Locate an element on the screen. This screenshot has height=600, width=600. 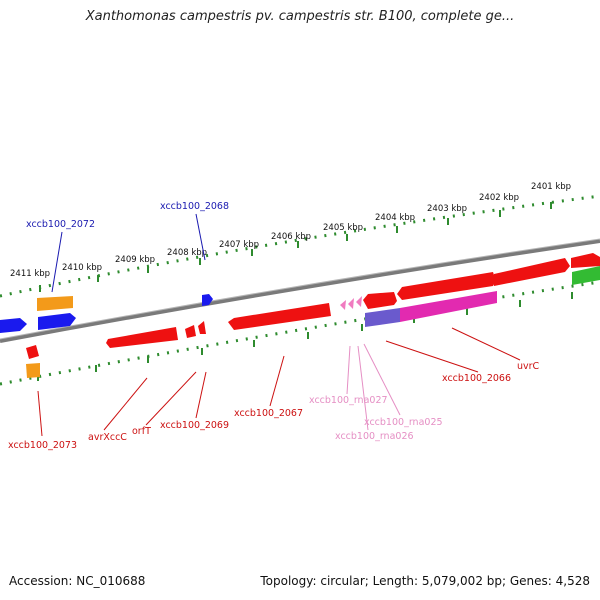
accession-text: Accession: NC_010688 is located at coordinates (77, 581).